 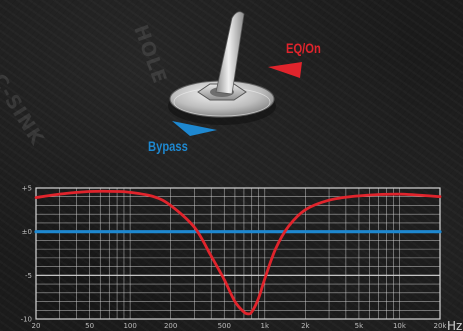 What do you see at coordinates (194, 128) in the screenshot?
I see `bypass-arrow-icon` at bounding box center [194, 128].